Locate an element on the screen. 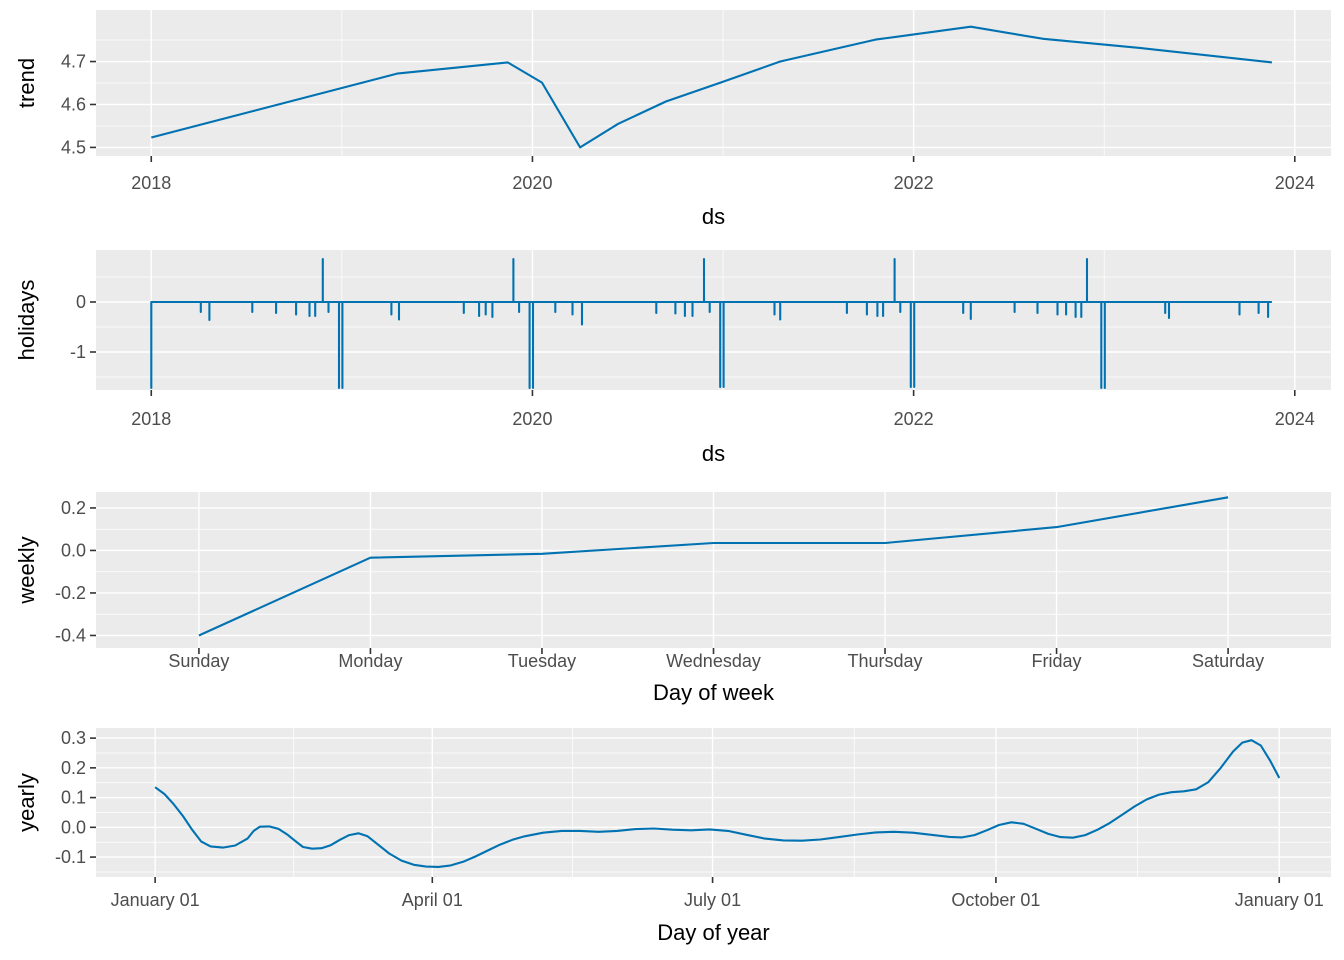  x-tick-label: April 01 is located at coordinates (432, 900).